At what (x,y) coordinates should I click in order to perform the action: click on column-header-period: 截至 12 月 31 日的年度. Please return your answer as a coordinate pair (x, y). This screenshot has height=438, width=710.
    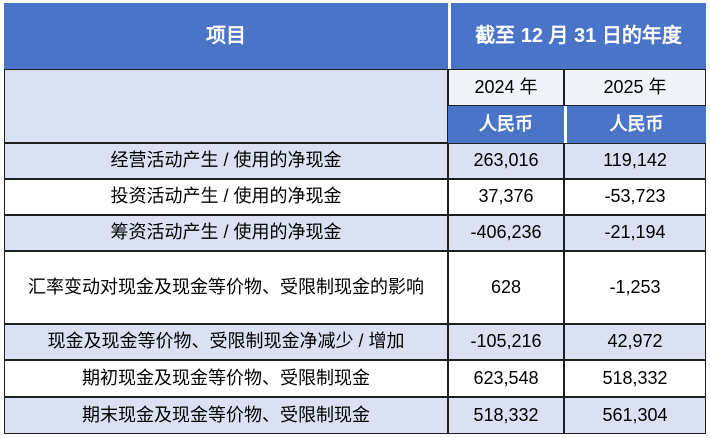
    Looking at the image, I should click on (577, 36).